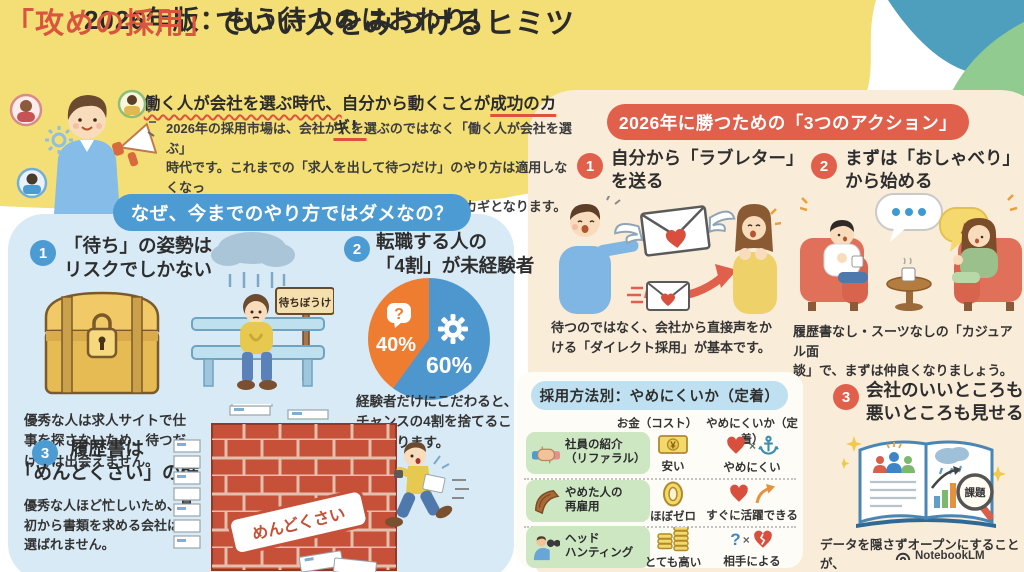 The image size is (1024, 572). I want to click on money-cell: ¥ 安い, so click(673, 454).